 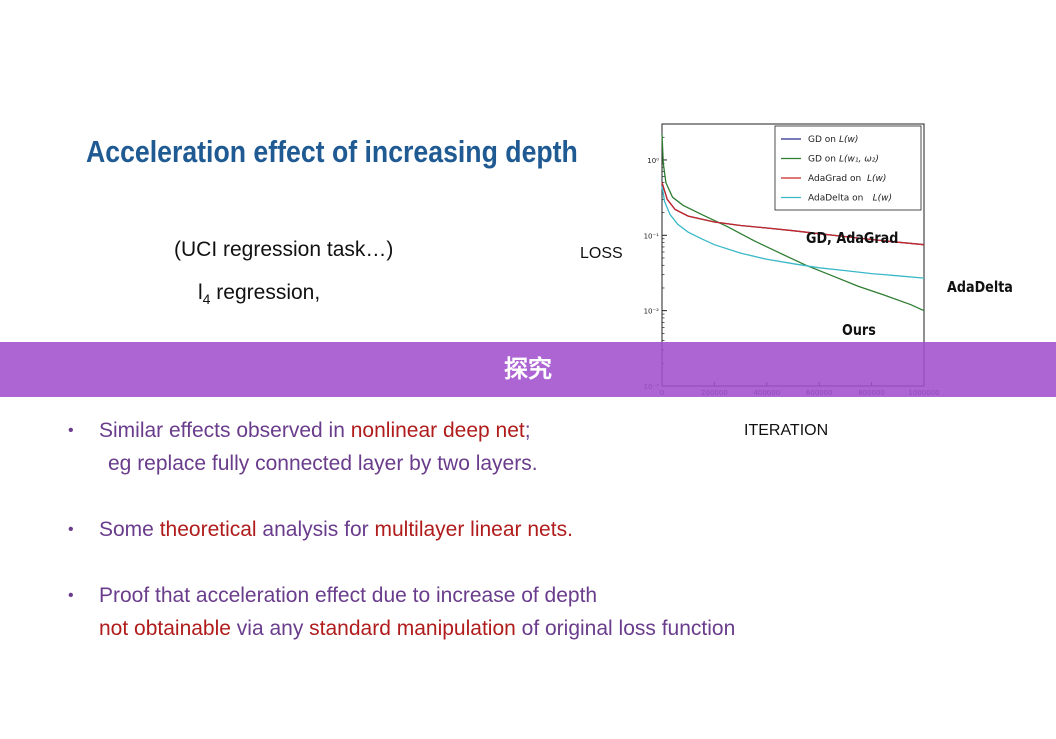 What do you see at coordinates (859, 330) in the screenshot?
I see `annotation-ours: Ours` at bounding box center [859, 330].